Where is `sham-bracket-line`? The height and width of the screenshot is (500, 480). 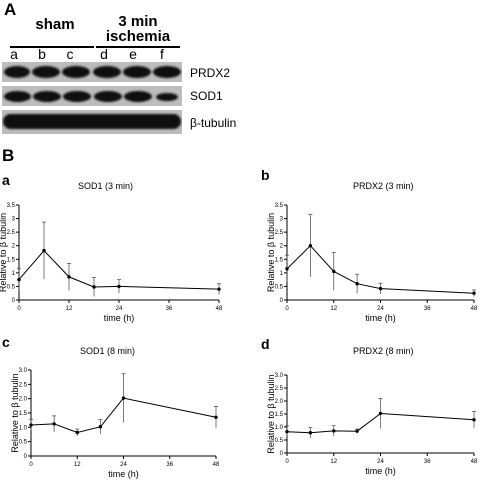
sham-bracket-line is located at coordinates (52, 47).